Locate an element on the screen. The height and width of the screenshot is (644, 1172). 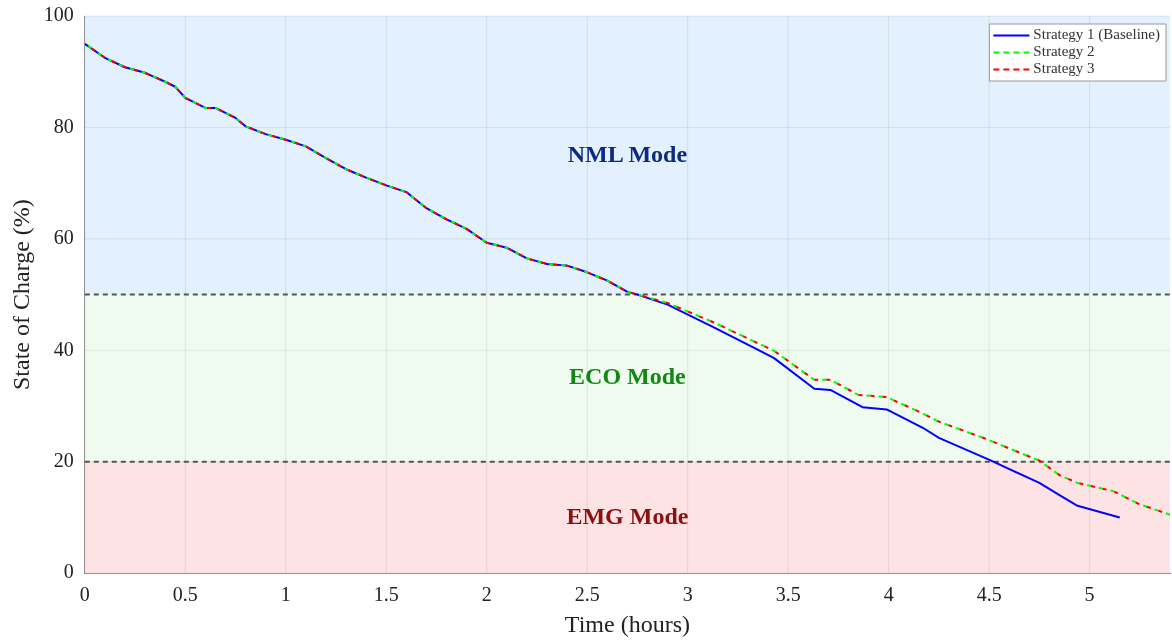
x-axis-title: Time (hours) is located at coordinates (627, 623).